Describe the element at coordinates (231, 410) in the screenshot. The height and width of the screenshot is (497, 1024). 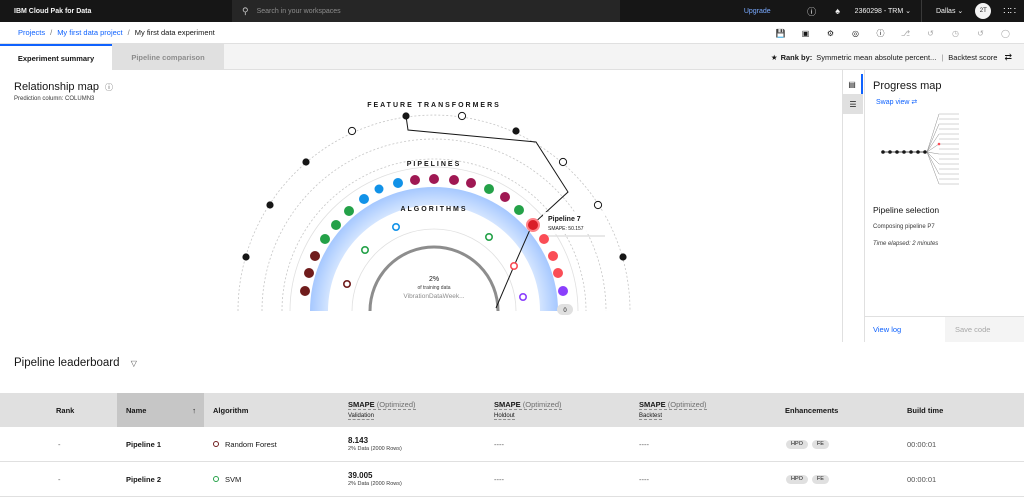
I see `col-algorithm: Algorithm` at that location.